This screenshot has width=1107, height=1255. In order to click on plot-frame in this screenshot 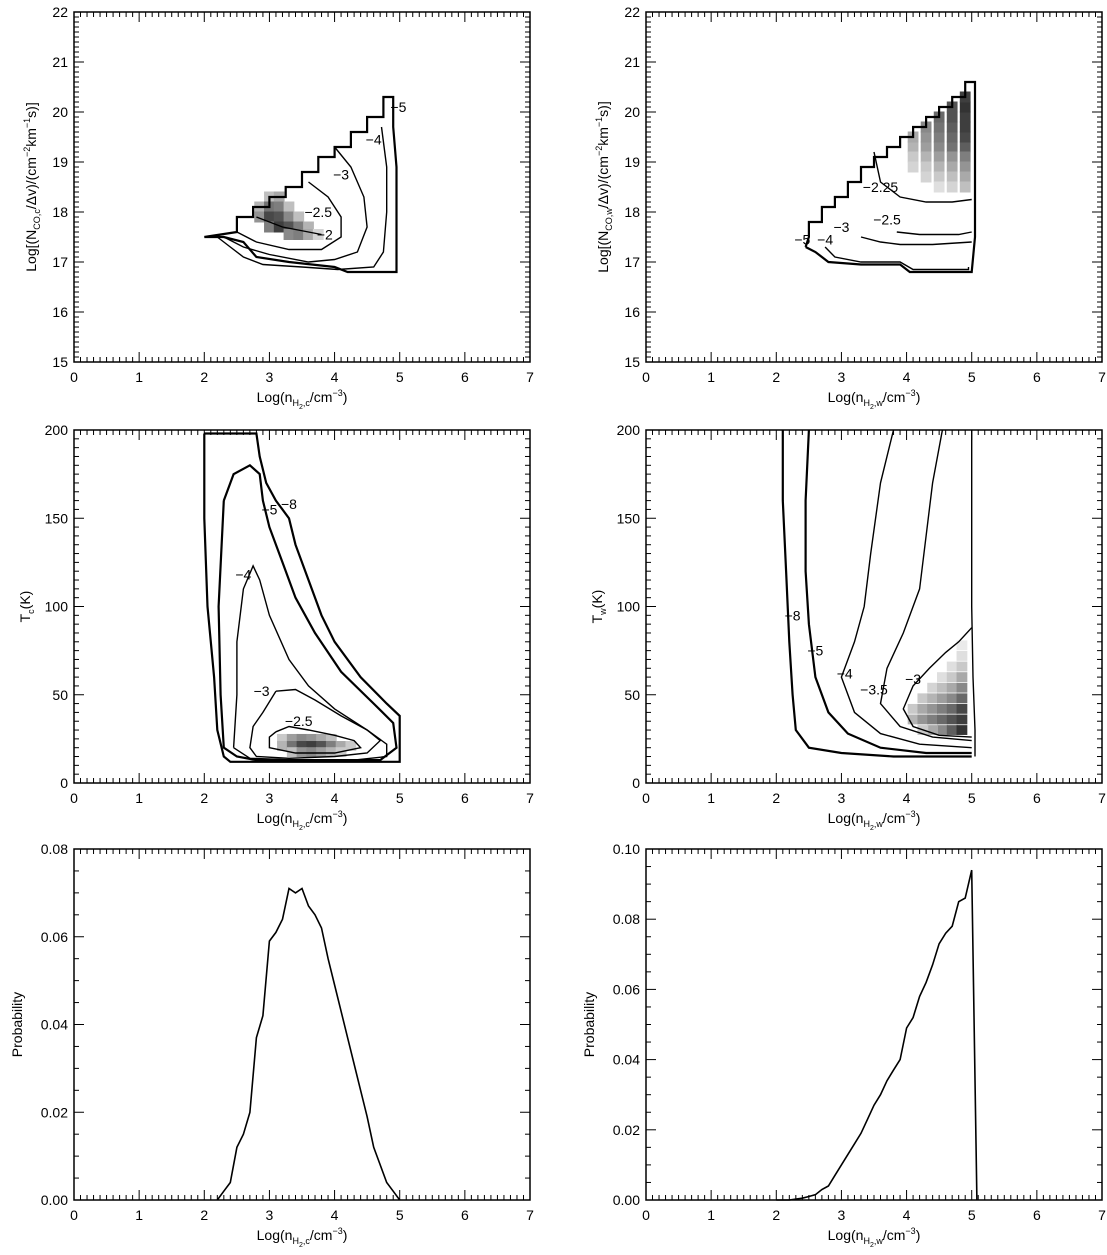, I will do `click(874, 606)`.